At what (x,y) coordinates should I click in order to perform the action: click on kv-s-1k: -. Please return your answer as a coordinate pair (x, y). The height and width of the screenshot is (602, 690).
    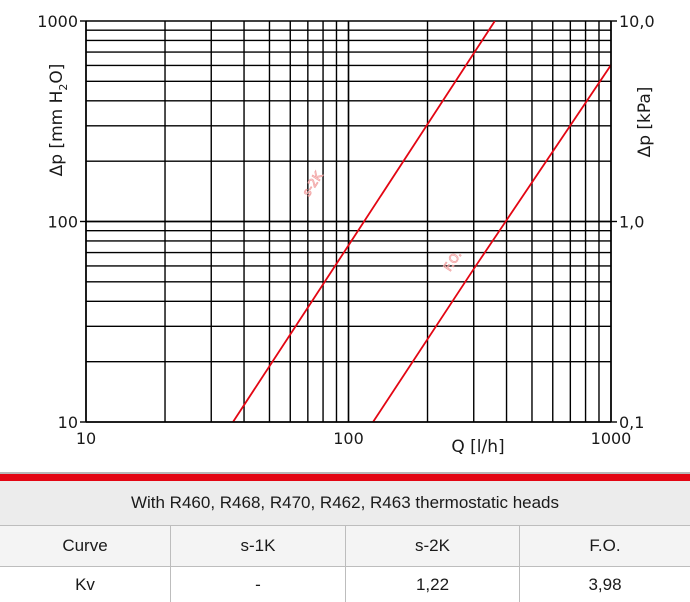
    Looking at the image, I should click on (258, 584).